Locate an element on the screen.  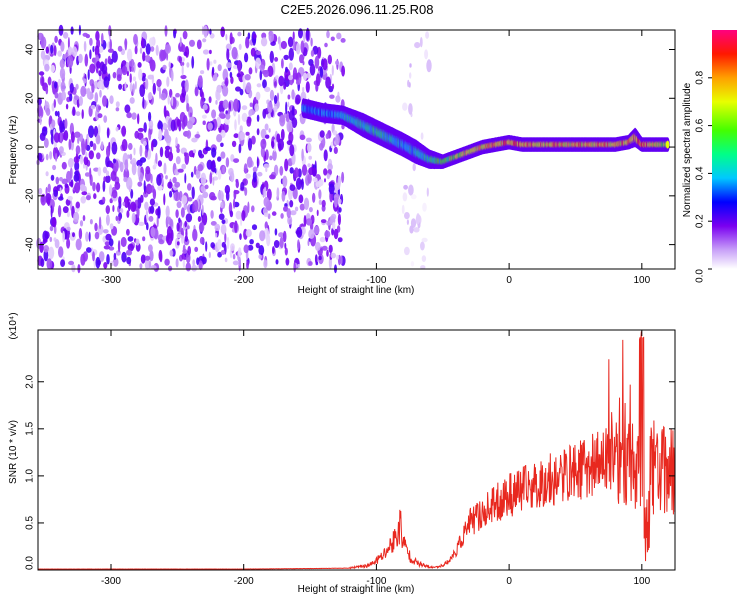
y-tick-label: -20 is located at coordinates (30, 195).